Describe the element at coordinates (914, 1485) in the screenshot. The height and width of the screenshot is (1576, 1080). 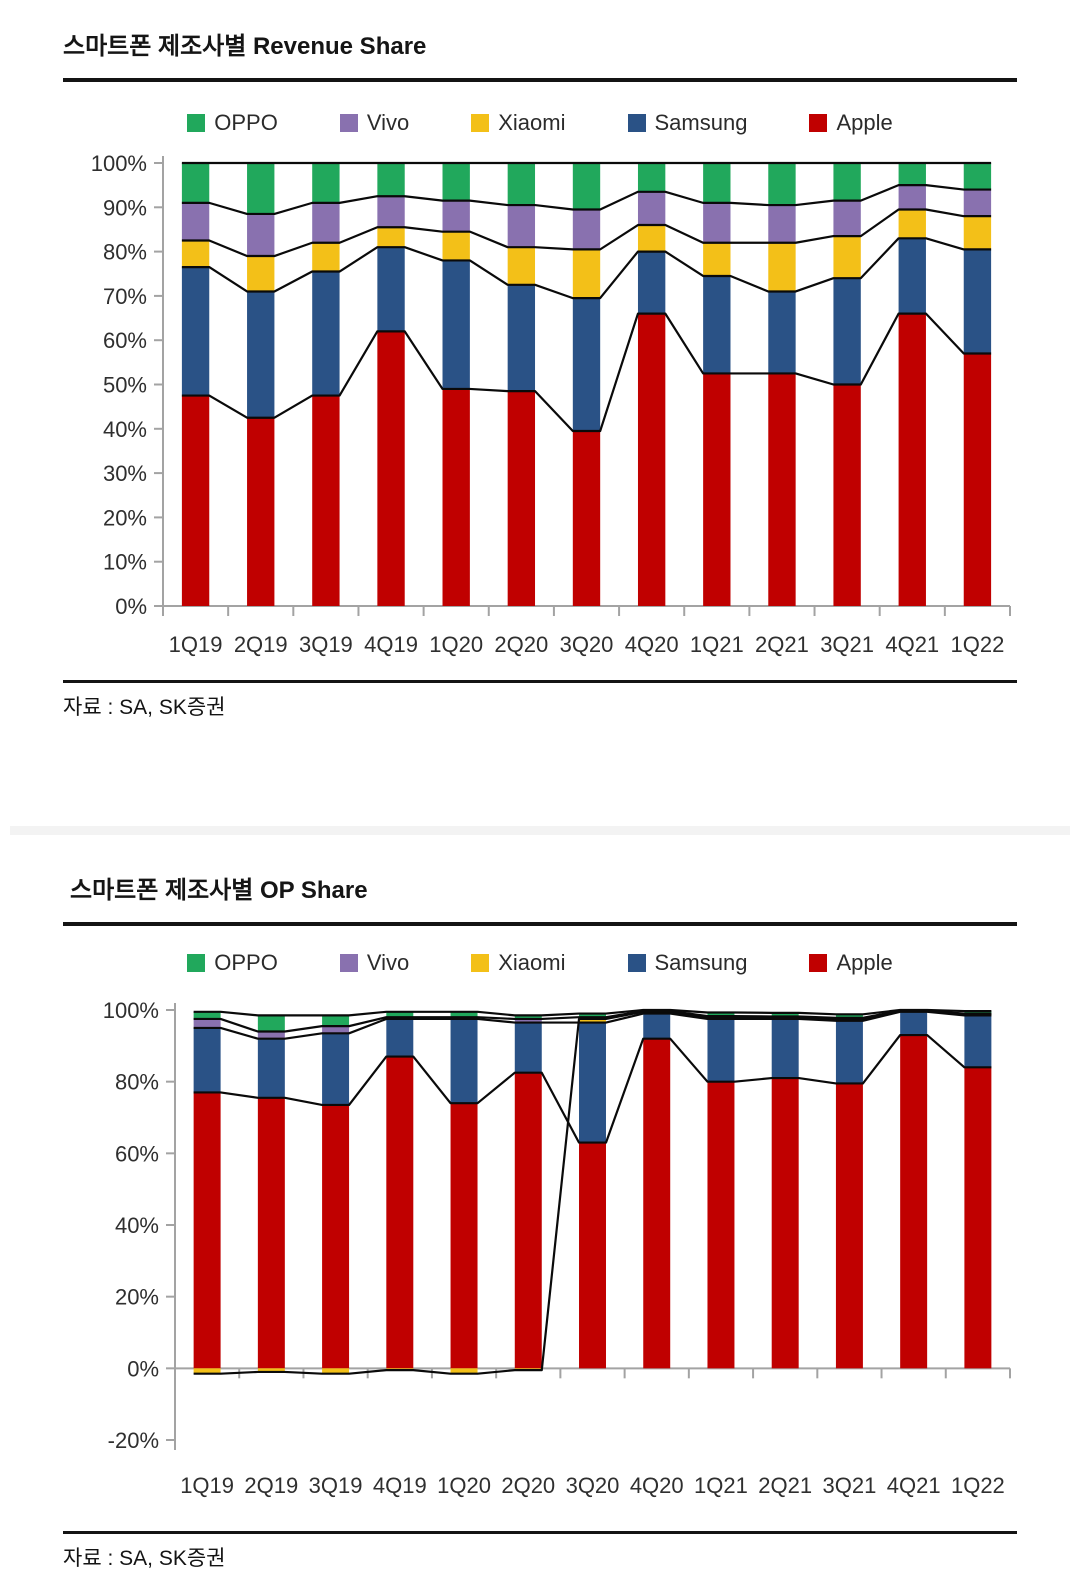
I see `x-tick-label: 4Q21` at that location.